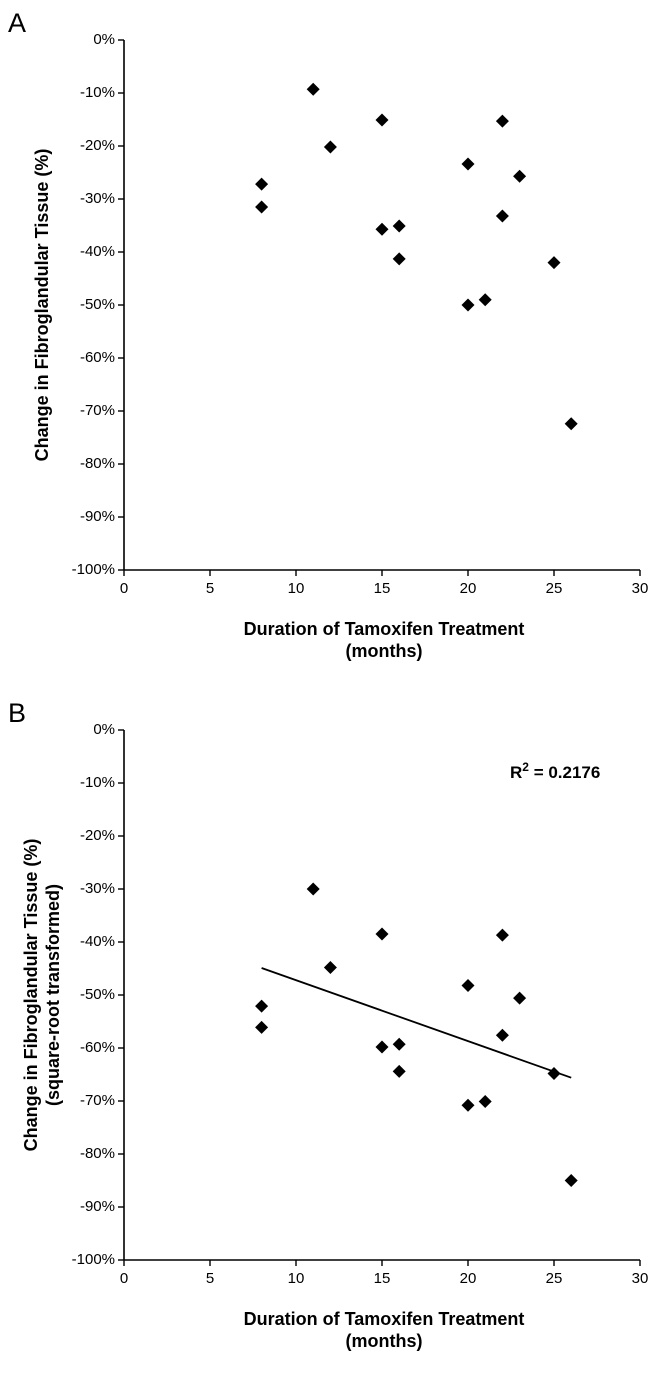  What do you see at coordinates (640, 1278) in the screenshot?
I see `panel-b-x-tick-label: 30` at bounding box center [640, 1278].